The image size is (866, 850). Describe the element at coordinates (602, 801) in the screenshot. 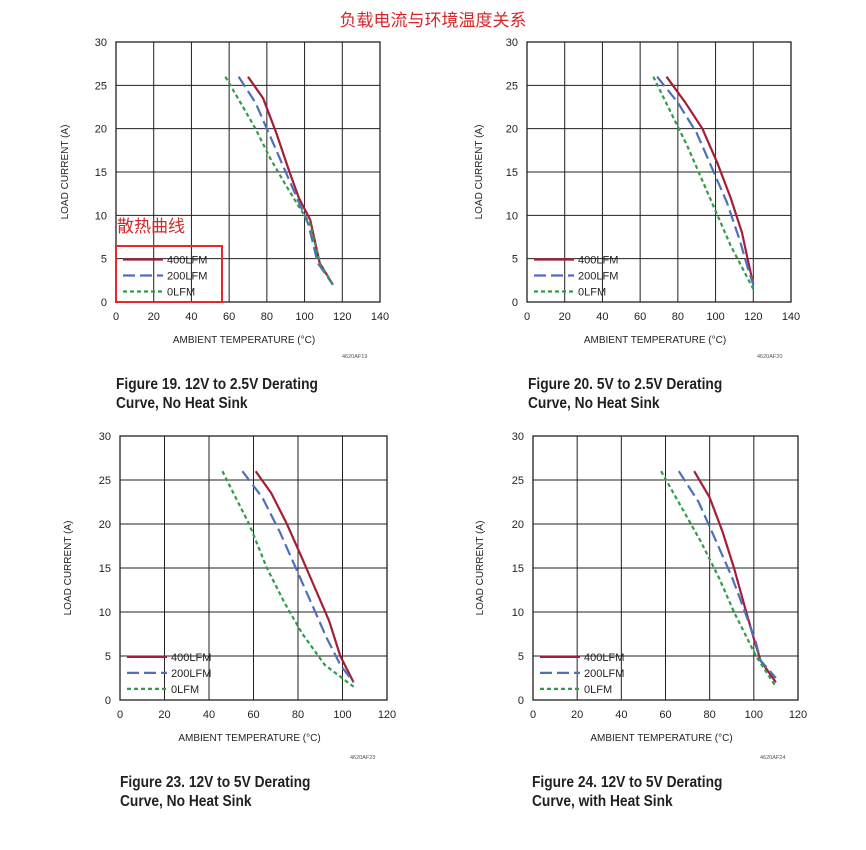

I see `caption-line-2: Curve, with Heat Sink` at that location.